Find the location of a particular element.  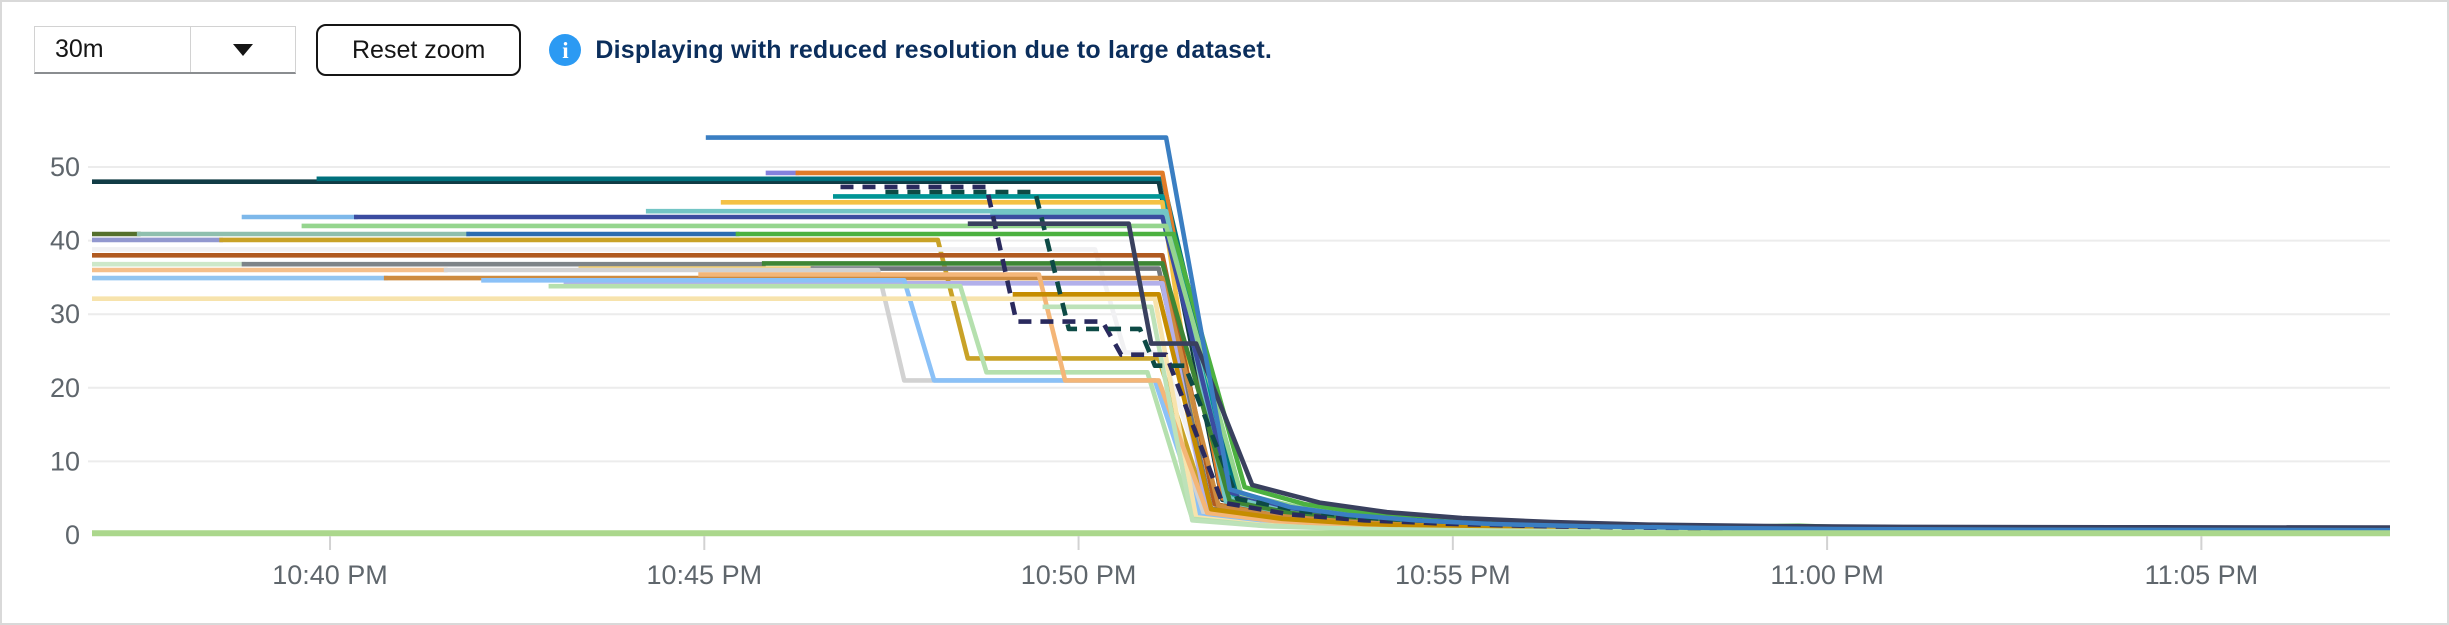

x-axis-tick-label: 10:55 PM is located at coordinates (1453, 575).